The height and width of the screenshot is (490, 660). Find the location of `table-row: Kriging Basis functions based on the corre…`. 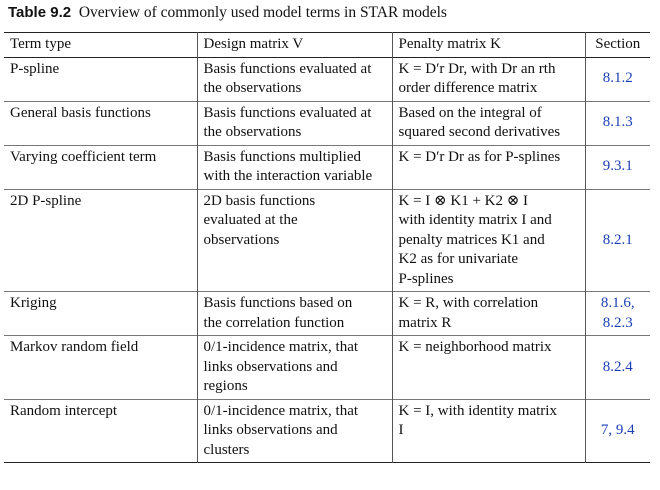

table-row: Kriging Basis functions based on the corre… is located at coordinates (327, 313).